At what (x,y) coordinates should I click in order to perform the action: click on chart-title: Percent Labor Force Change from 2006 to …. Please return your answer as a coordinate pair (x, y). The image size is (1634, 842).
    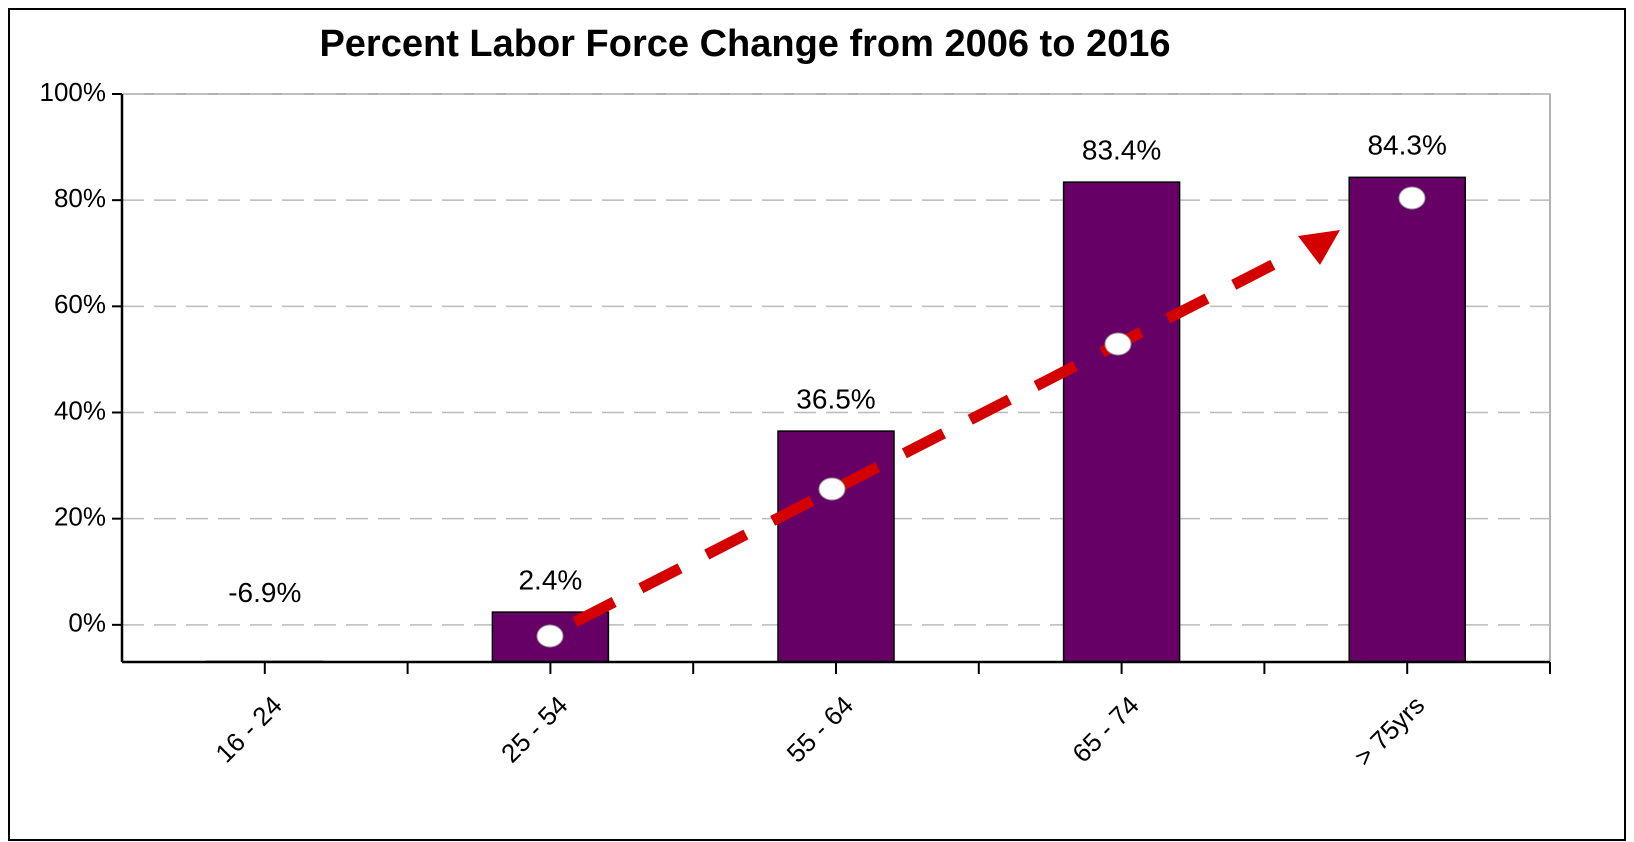
    Looking at the image, I should click on (744, 44).